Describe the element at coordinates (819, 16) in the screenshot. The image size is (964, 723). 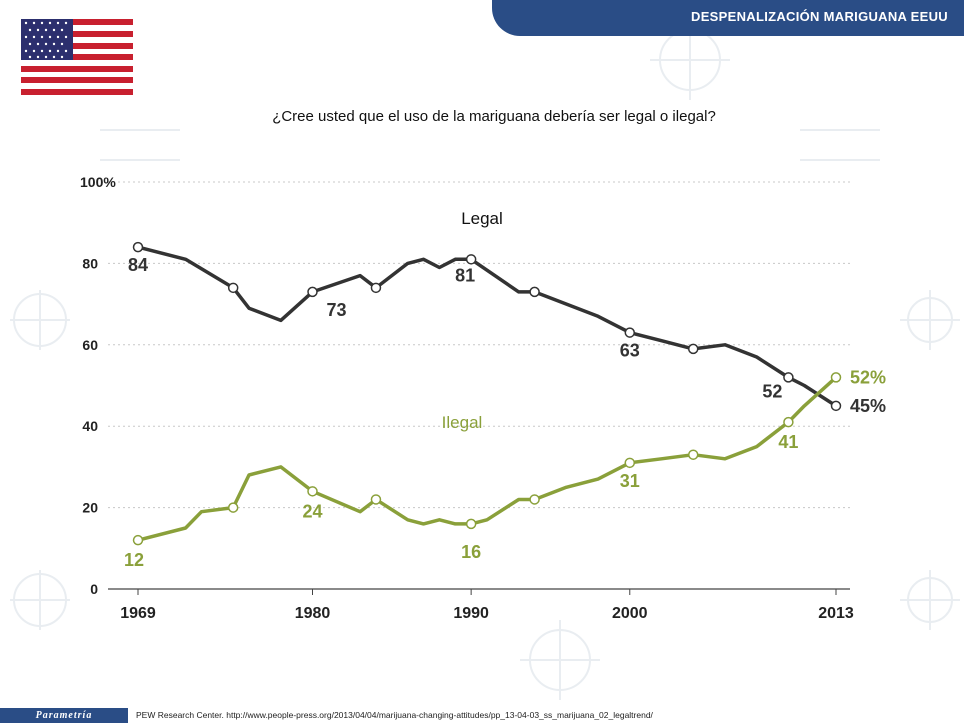
I see `header-title: DESPENALIZACIÓN MARIGUANA EEUU` at that location.